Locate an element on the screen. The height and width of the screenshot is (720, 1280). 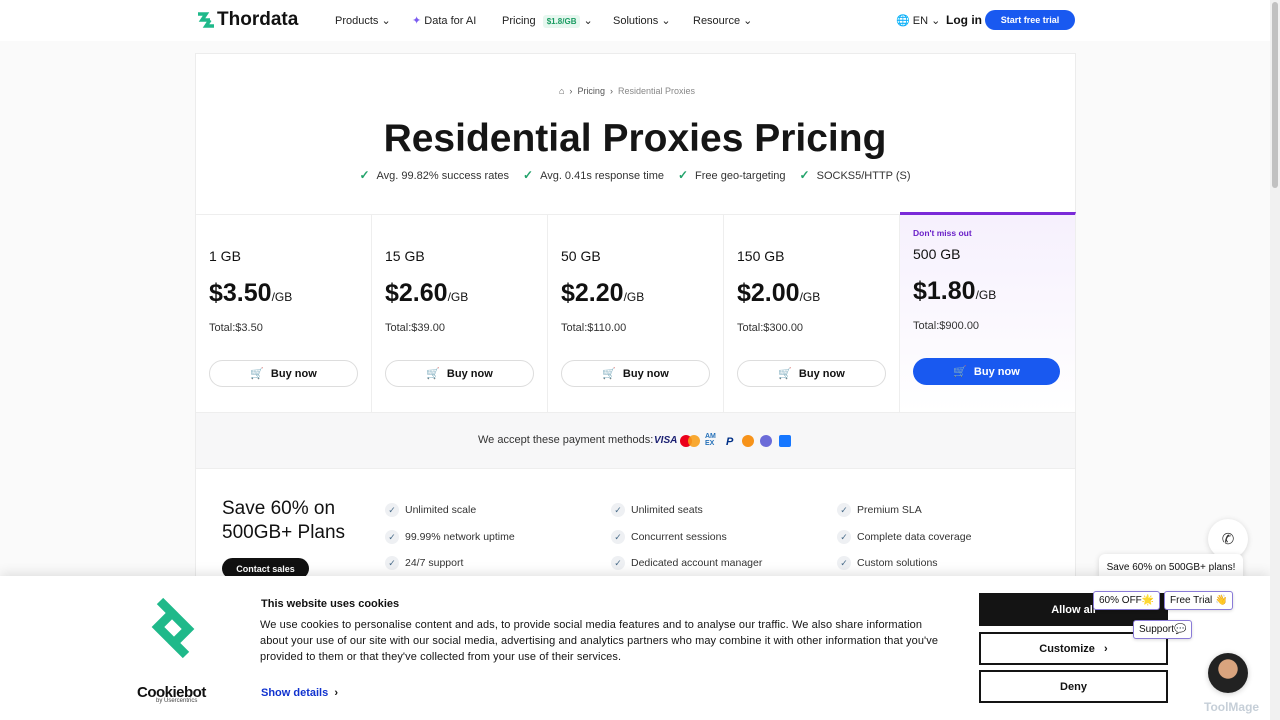
watermark: ToolMage is located at coordinates (1232, 707).